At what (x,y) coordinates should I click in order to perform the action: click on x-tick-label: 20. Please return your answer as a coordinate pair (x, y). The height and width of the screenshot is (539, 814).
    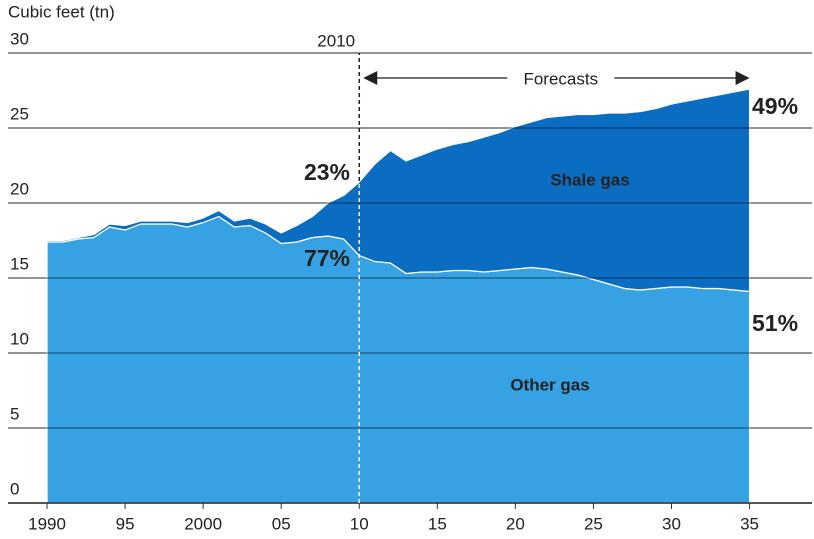
    Looking at the image, I should click on (515, 523).